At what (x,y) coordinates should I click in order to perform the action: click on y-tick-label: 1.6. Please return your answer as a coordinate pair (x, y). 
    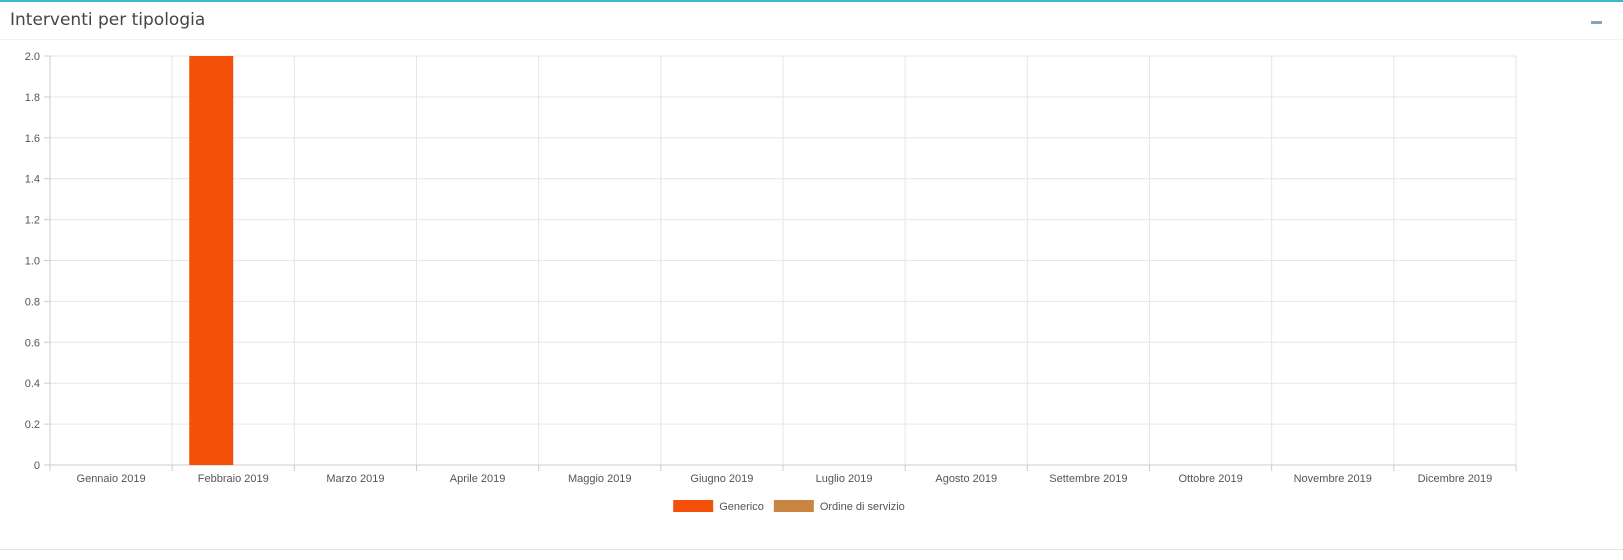
    Looking at the image, I should click on (32, 139).